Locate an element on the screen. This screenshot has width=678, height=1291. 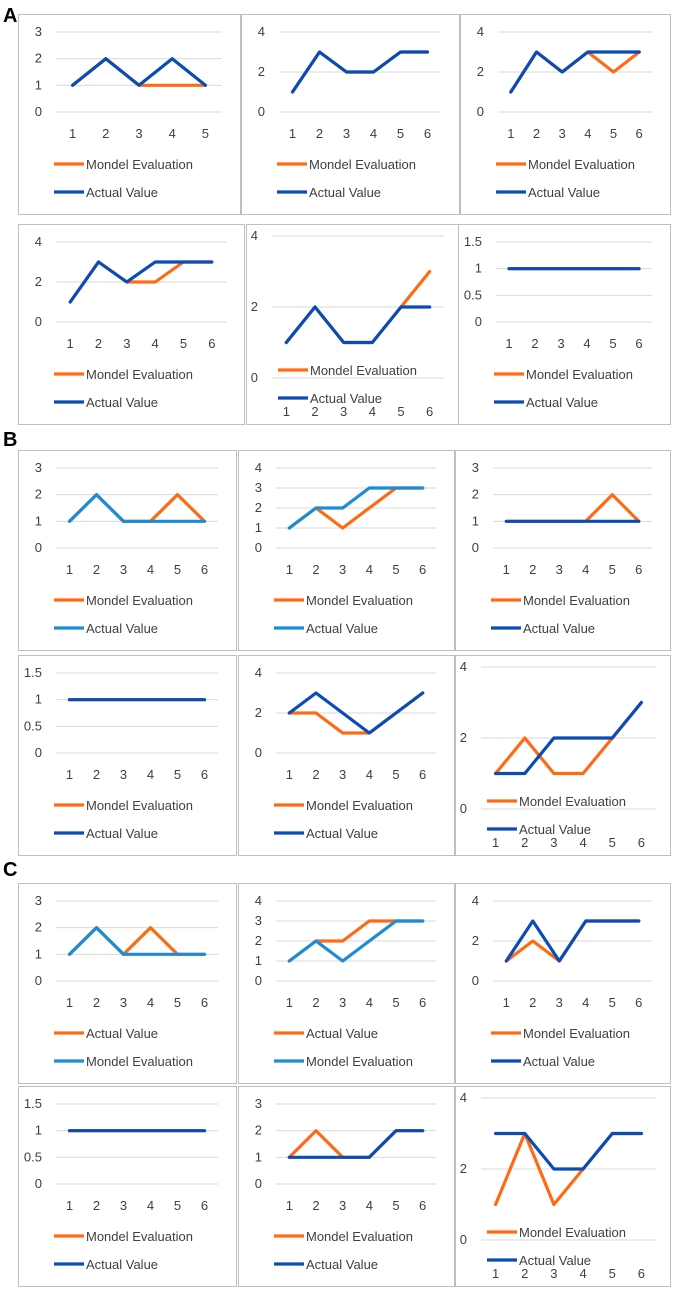
y-tick-label: 0.5 is located at coordinates (33, 1156).